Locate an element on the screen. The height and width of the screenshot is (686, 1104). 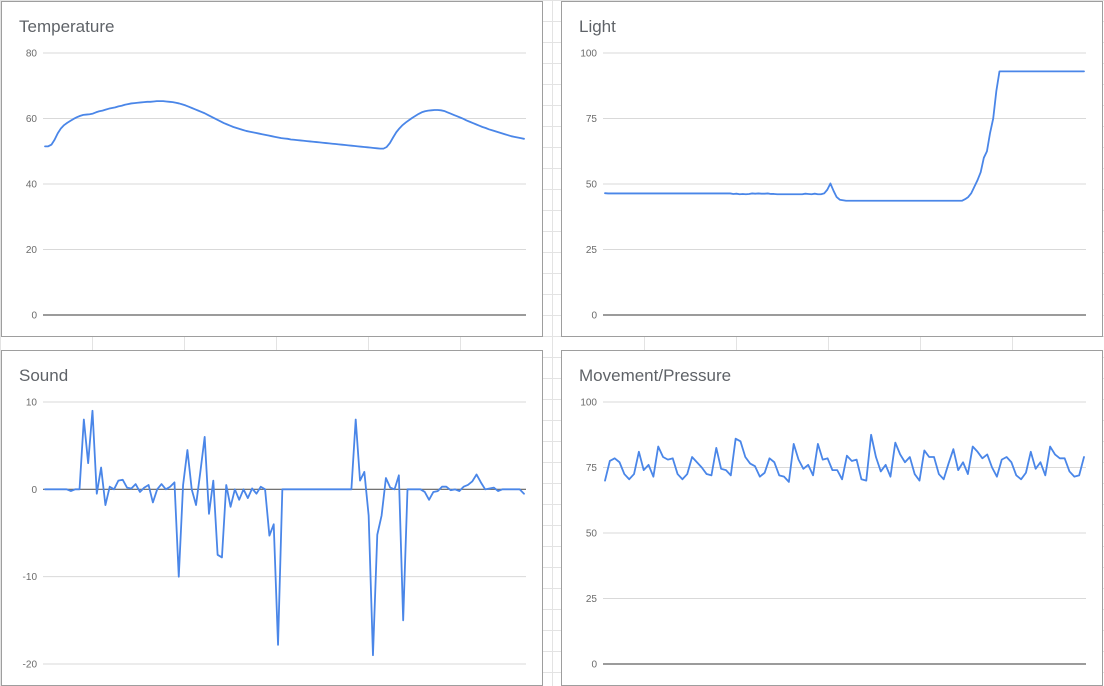
chart-title: Movement/Pressure is located at coordinates (655, 375).